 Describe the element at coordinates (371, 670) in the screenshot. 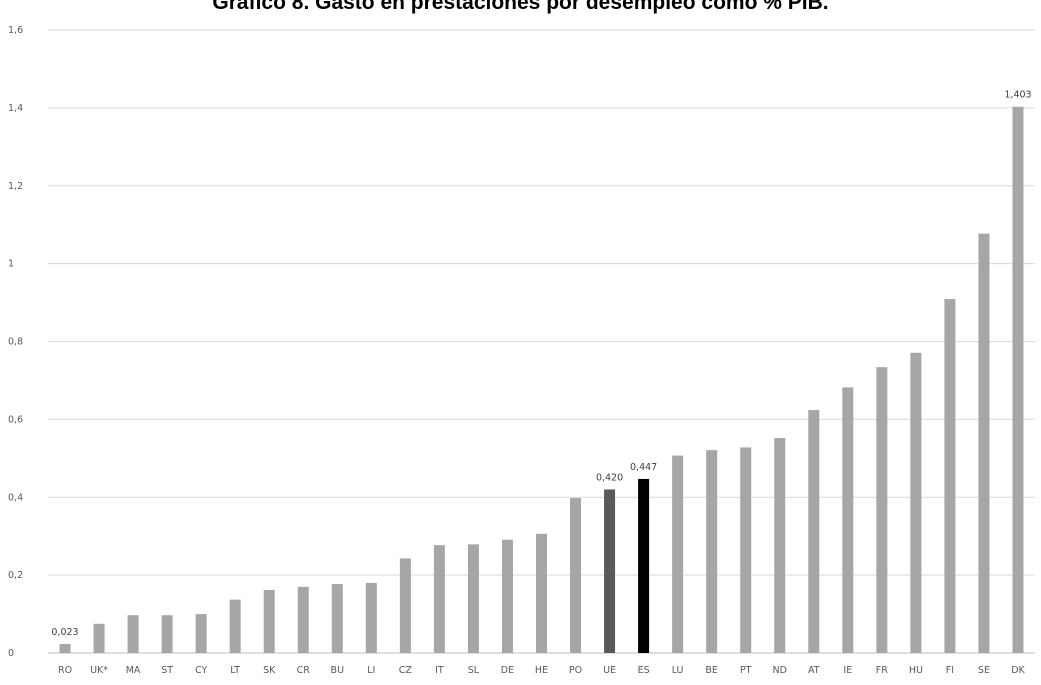

I see `x-tick-label: LI` at that location.